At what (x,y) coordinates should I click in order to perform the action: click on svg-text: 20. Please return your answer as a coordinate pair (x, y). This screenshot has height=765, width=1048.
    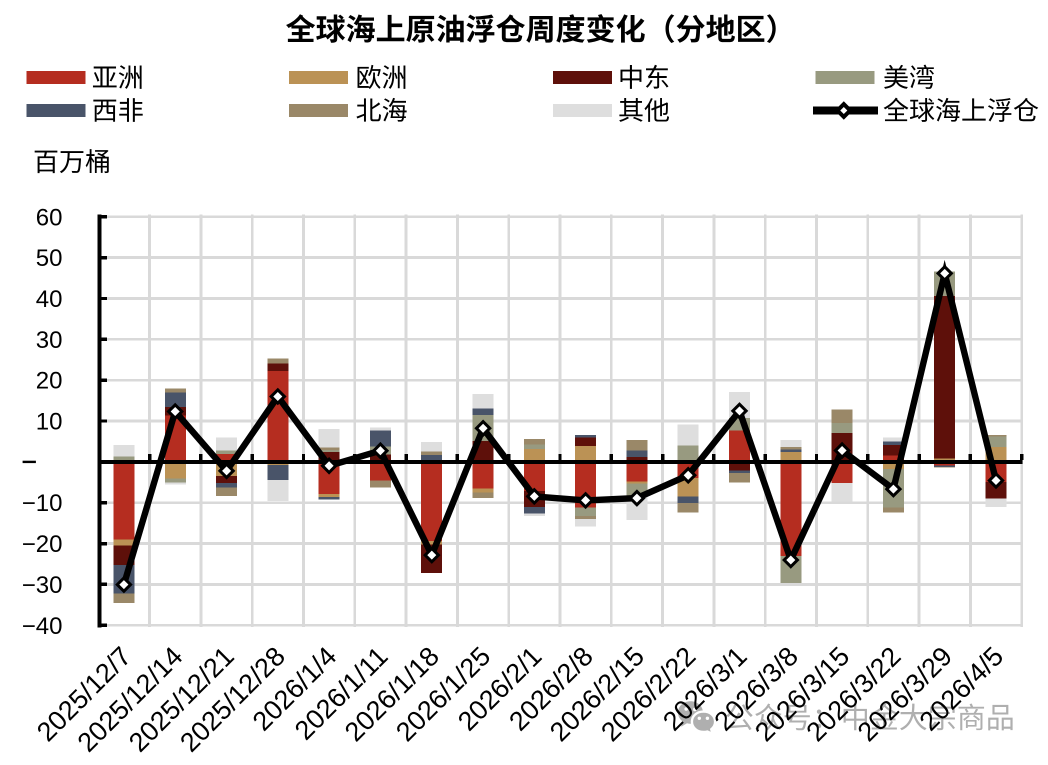
    Looking at the image, I should click on (49, 381).